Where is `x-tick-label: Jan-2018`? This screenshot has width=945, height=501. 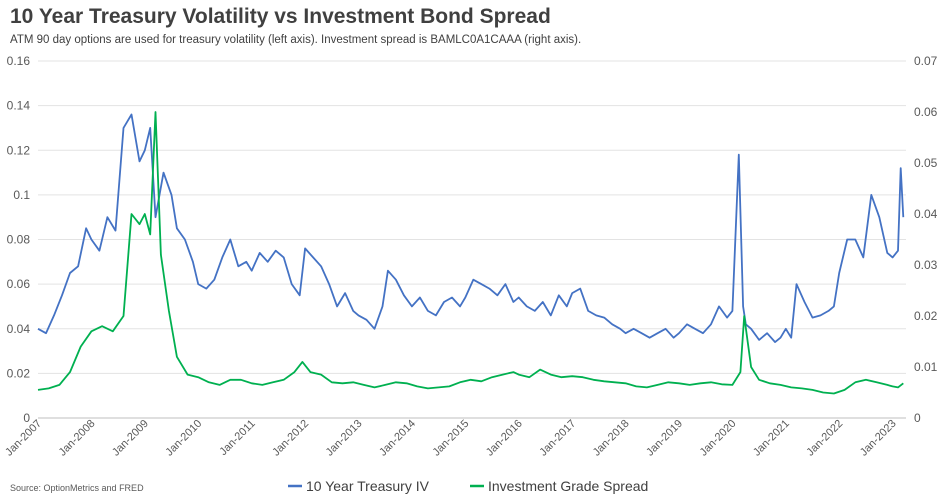
x-tick-label: Jan-2018 is located at coordinates (611, 438).